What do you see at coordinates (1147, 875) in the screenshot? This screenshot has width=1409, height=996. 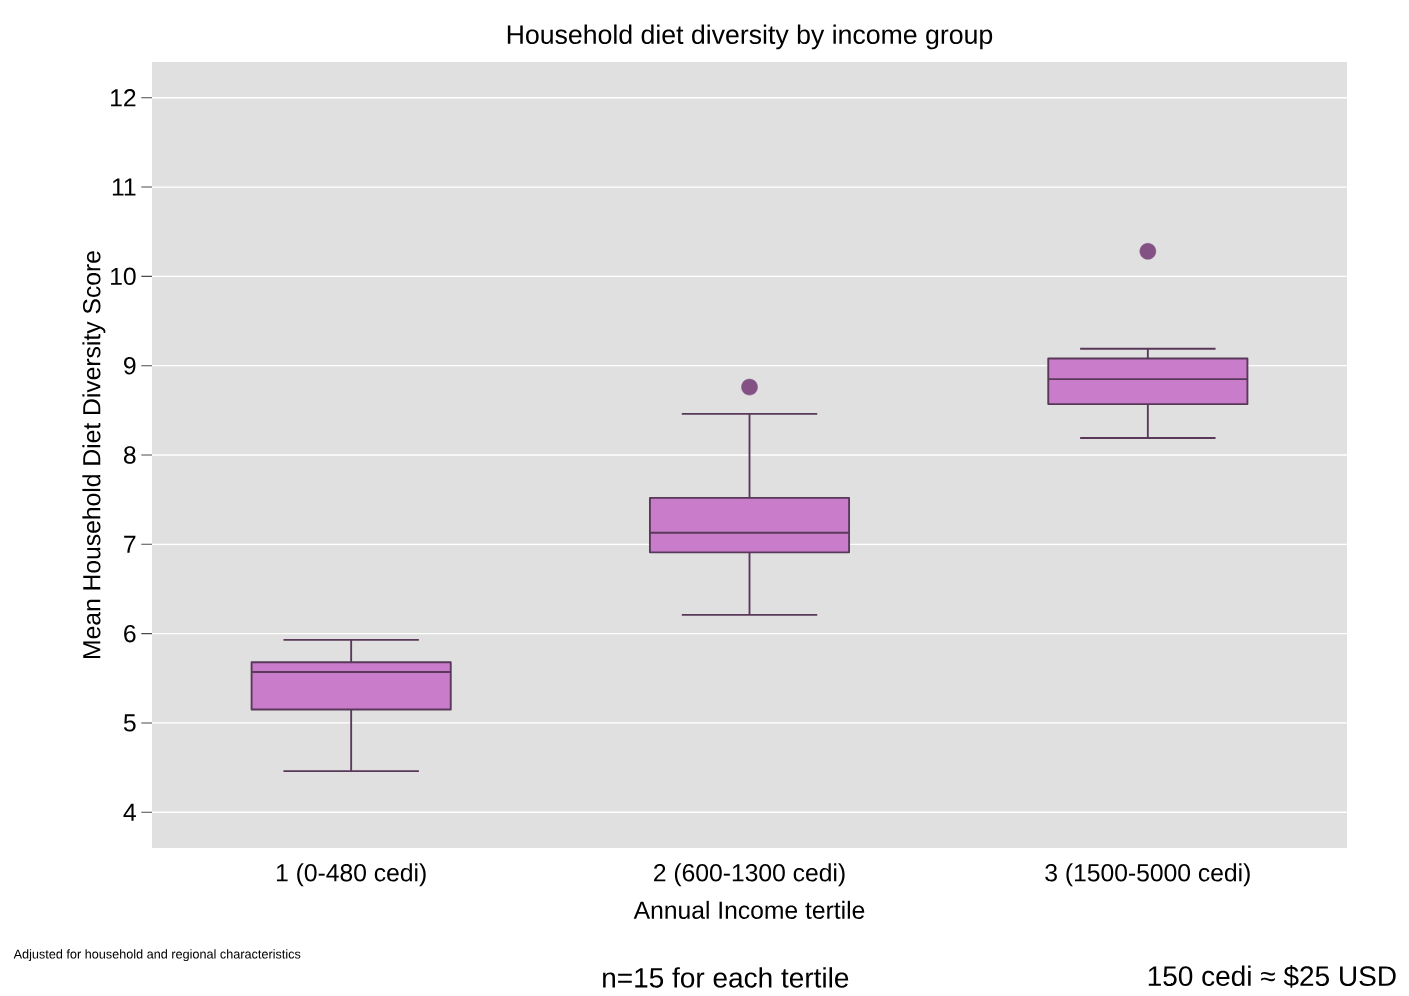 I see `x-tick-label: 3 (1500-5000 cedi)` at bounding box center [1147, 875].